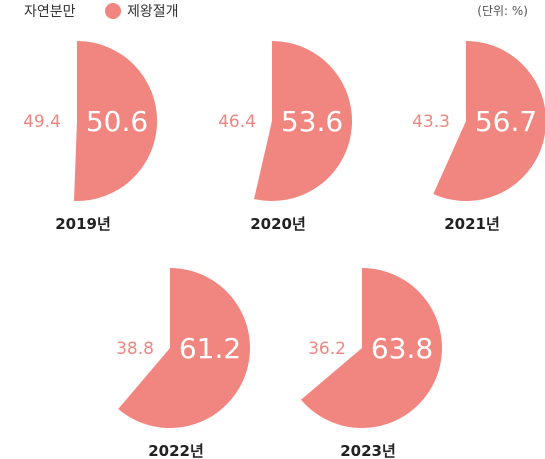 This screenshot has width=545, height=459. I want to click on data-label-cesarean: 50.6, so click(117, 121).